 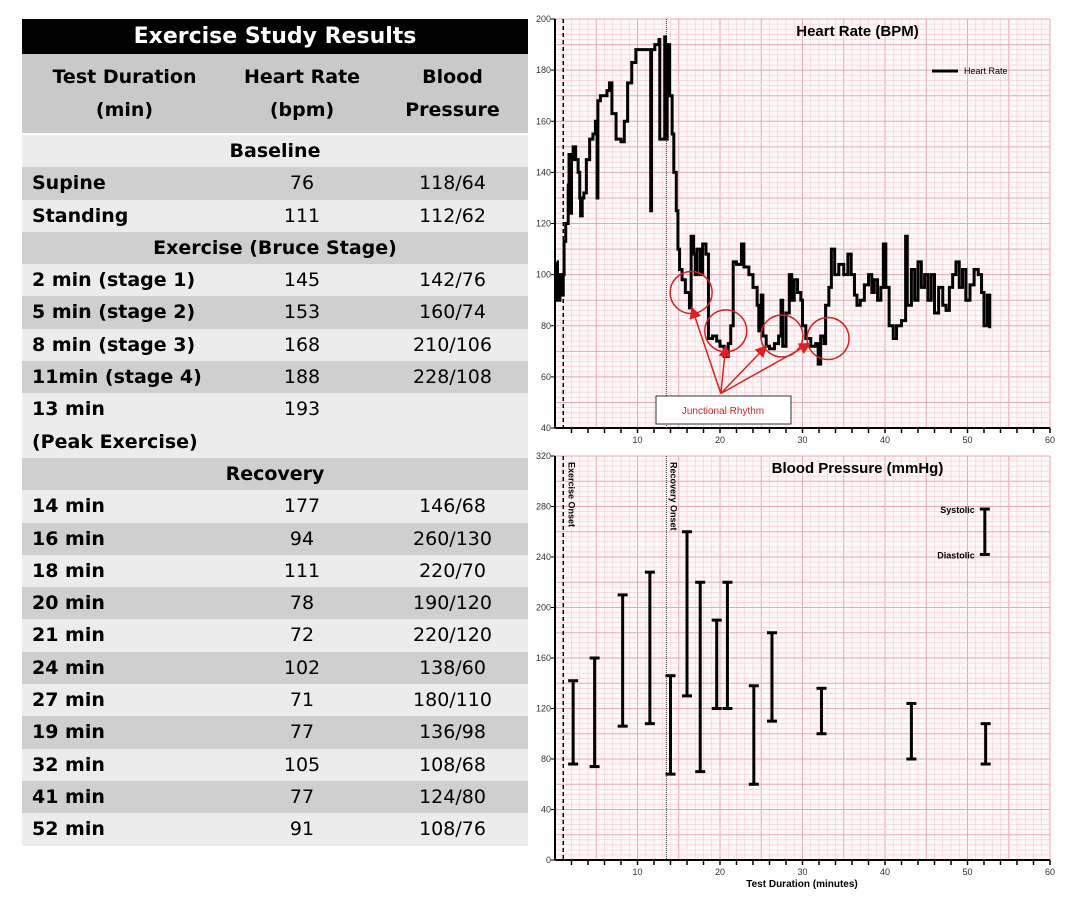 What do you see at coordinates (302, 538) in the screenshot?
I see `heart-rate-cell: 94` at bounding box center [302, 538].